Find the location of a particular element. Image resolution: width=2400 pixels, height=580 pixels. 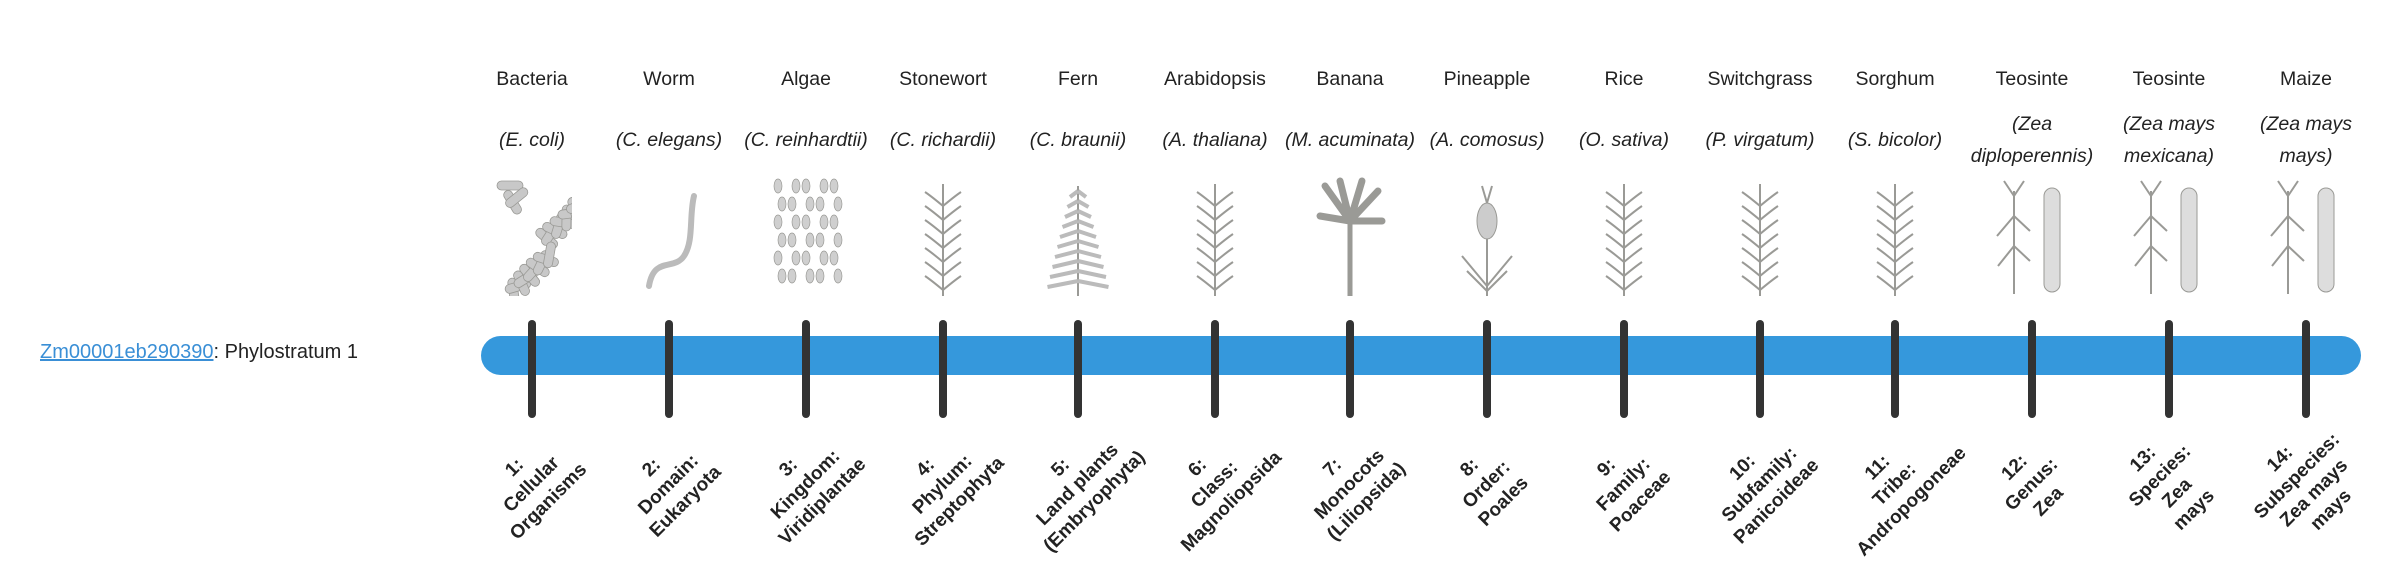

organism-scientific-name: (O. sativa) is located at coordinates (1624, 140).